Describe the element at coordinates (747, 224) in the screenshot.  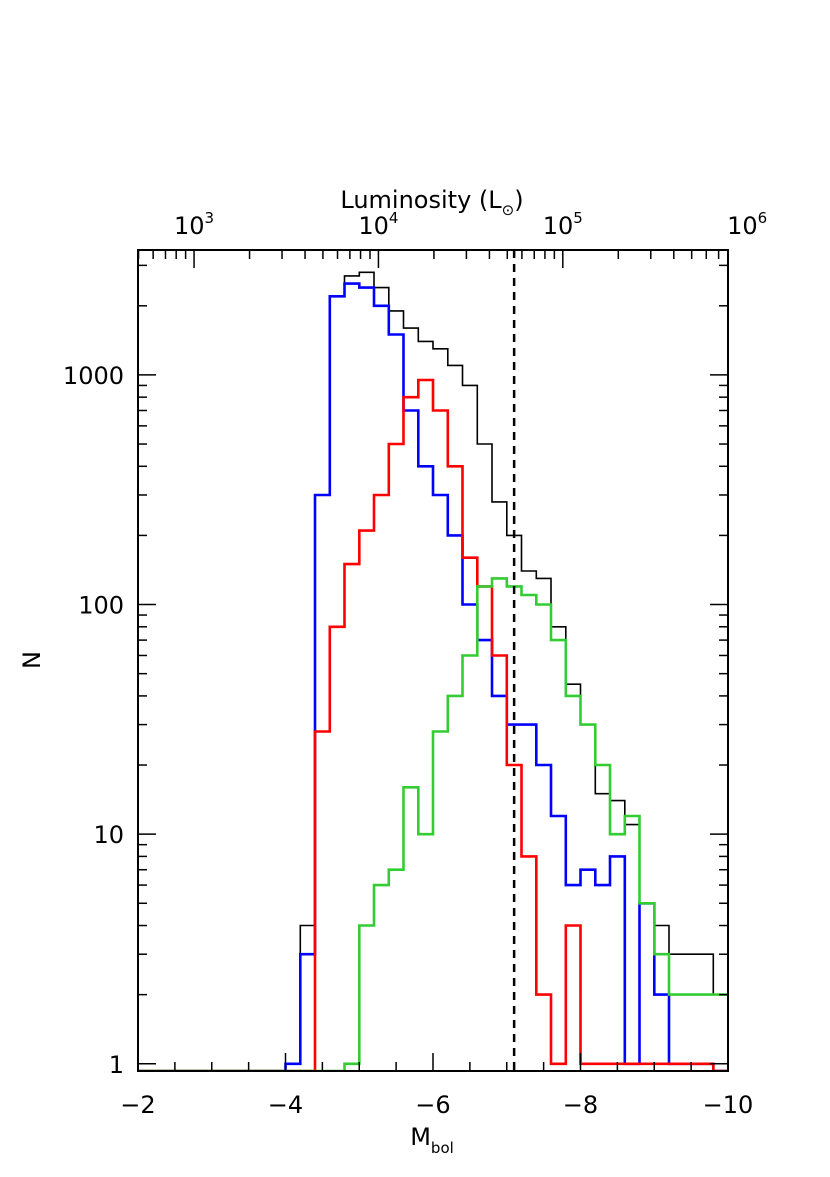
I see `top-tick-label: 10⁶` at that location.